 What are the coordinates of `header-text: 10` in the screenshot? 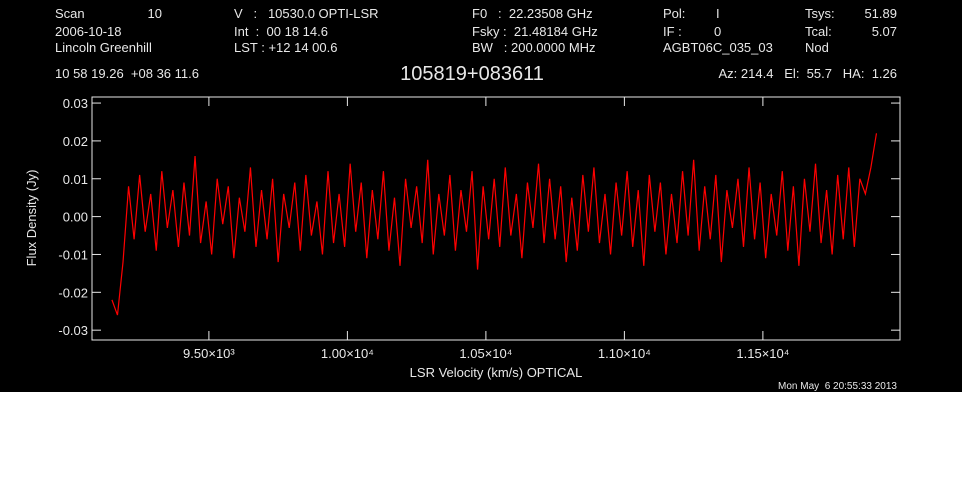 It's located at (155, 13).